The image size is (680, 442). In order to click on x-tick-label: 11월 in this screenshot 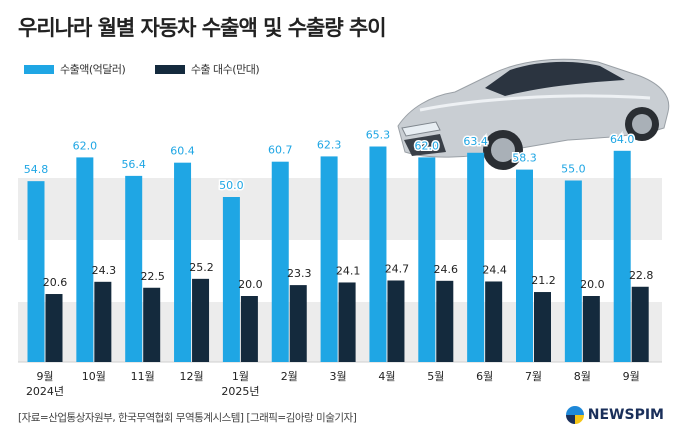, I will do `click(143, 376)`.